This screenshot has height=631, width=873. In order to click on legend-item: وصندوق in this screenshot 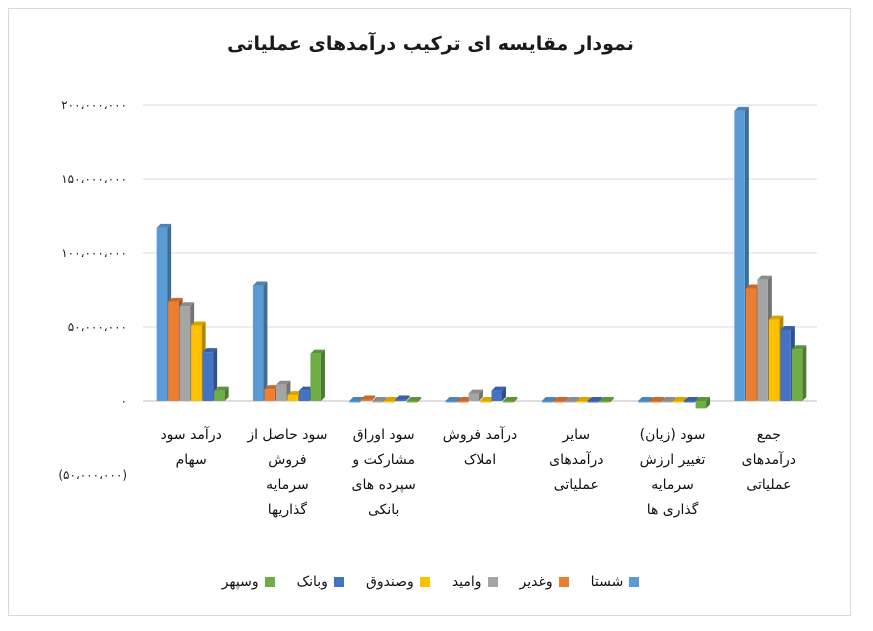, I will do `click(398, 582)`.